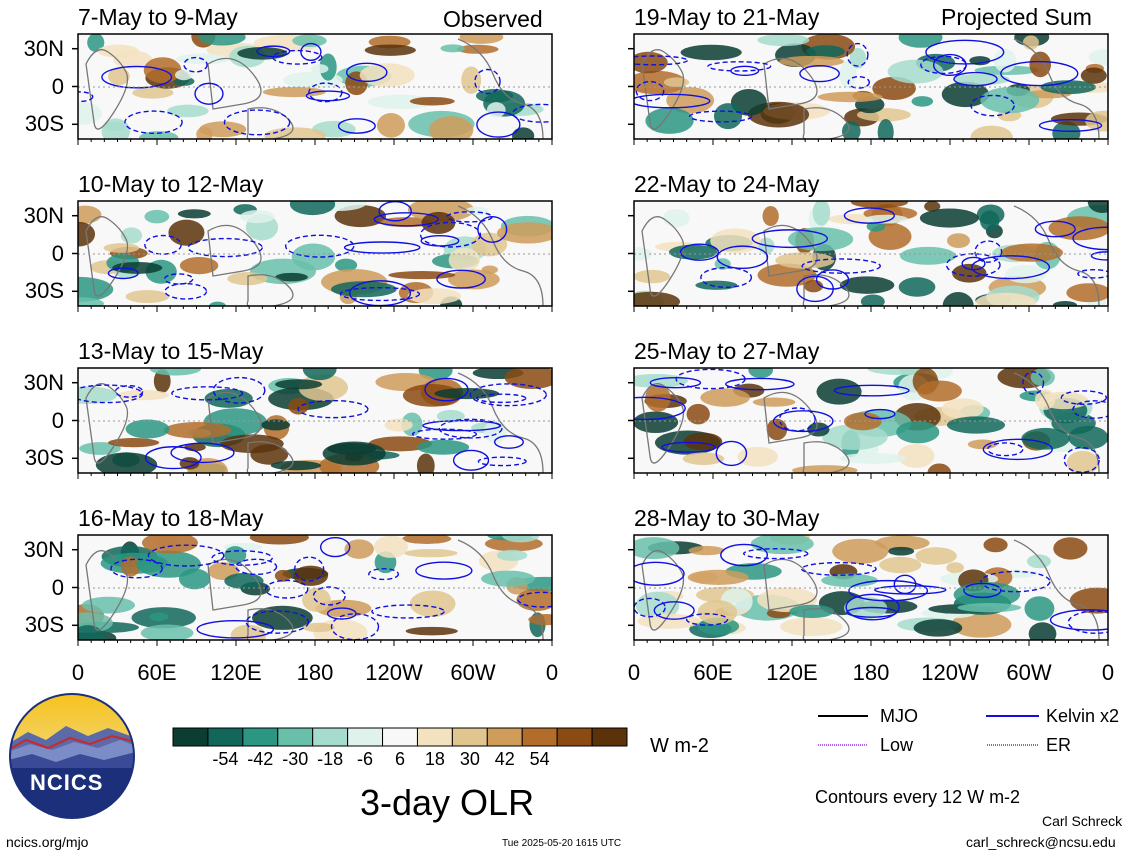 This screenshot has width=1135, height=856. I want to click on colorbar-tick-label: -18, so click(330, 759).